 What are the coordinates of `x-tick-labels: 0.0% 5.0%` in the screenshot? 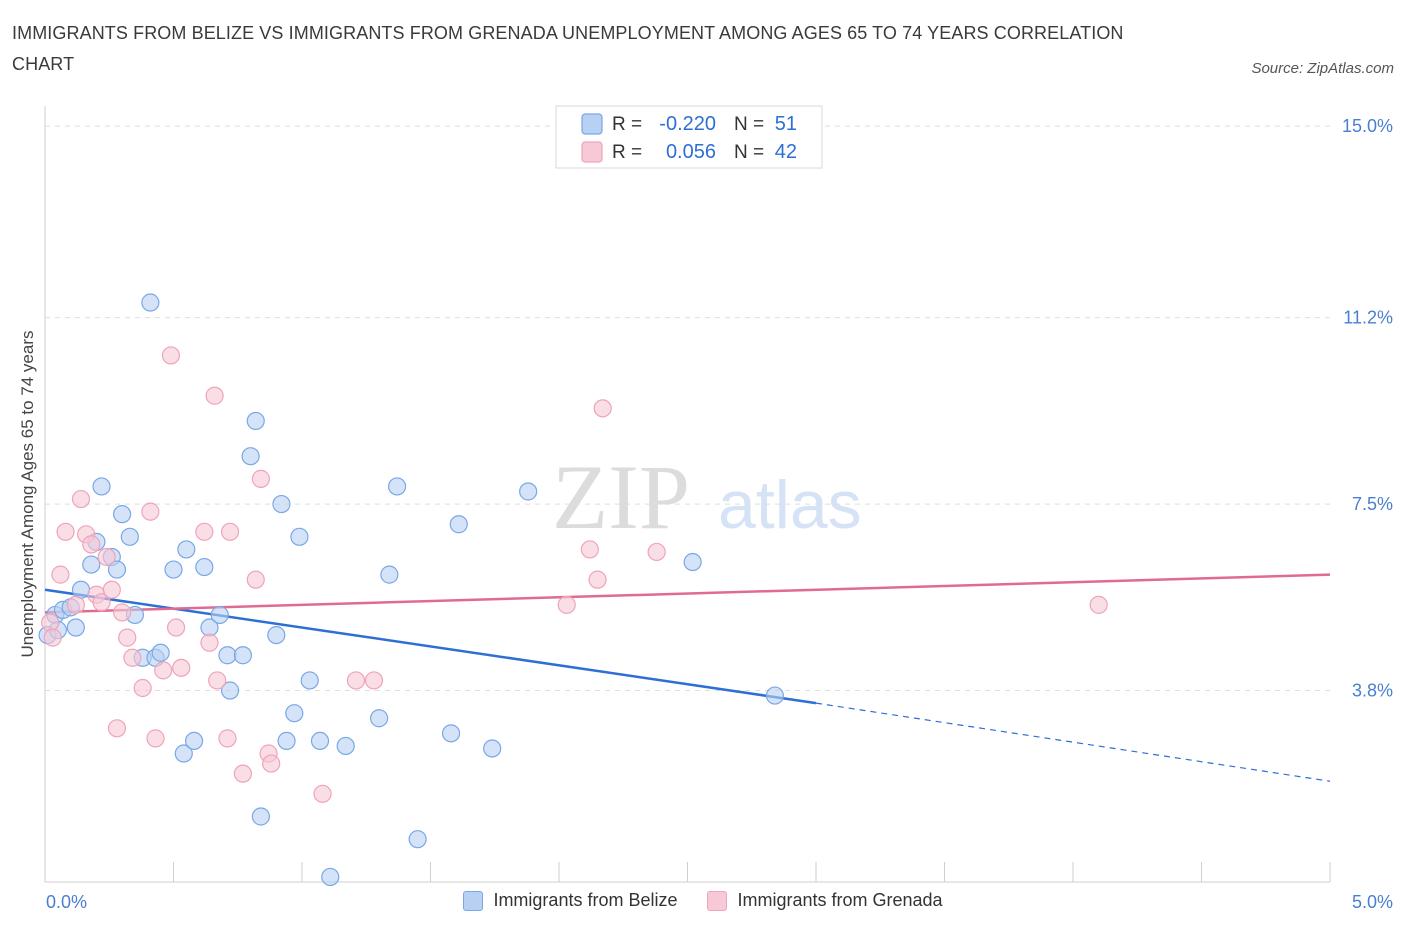 It's located at (719, 902).